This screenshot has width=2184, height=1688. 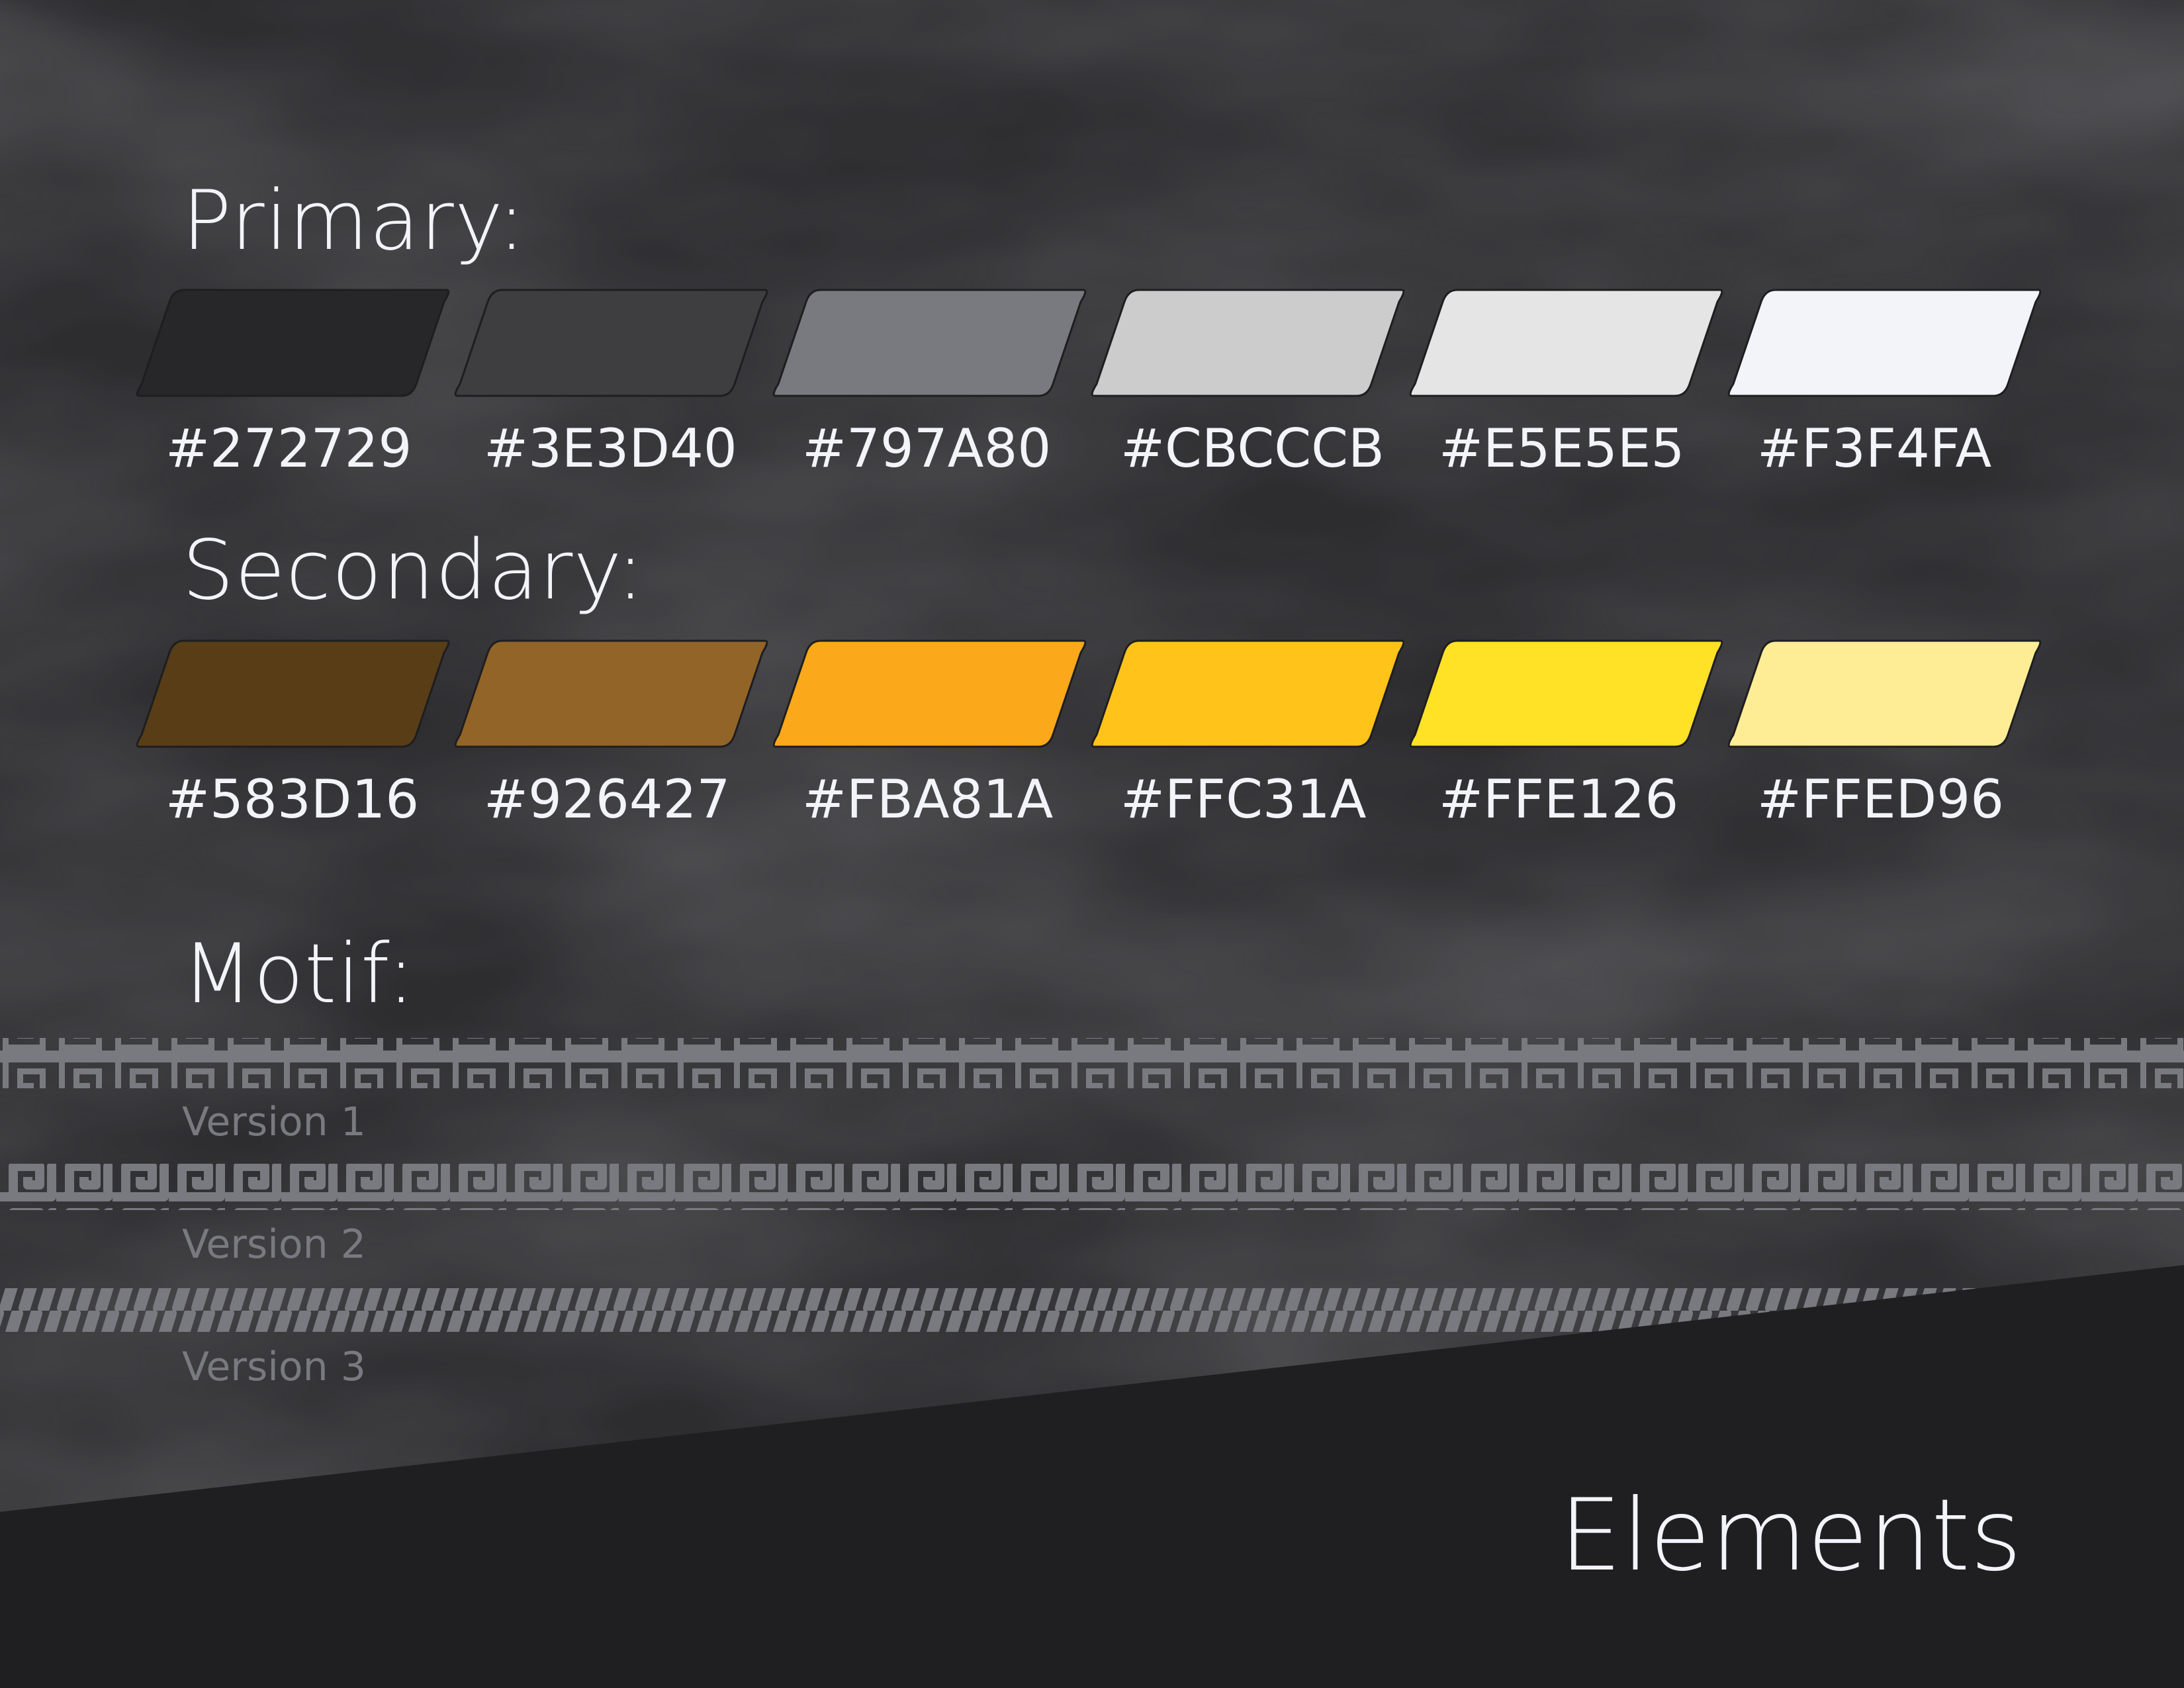 What do you see at coordinates (1243, 799) in the screenshot?
I see `secondary-hex-label: #FFC31A` at bounding box center [1243, 799].